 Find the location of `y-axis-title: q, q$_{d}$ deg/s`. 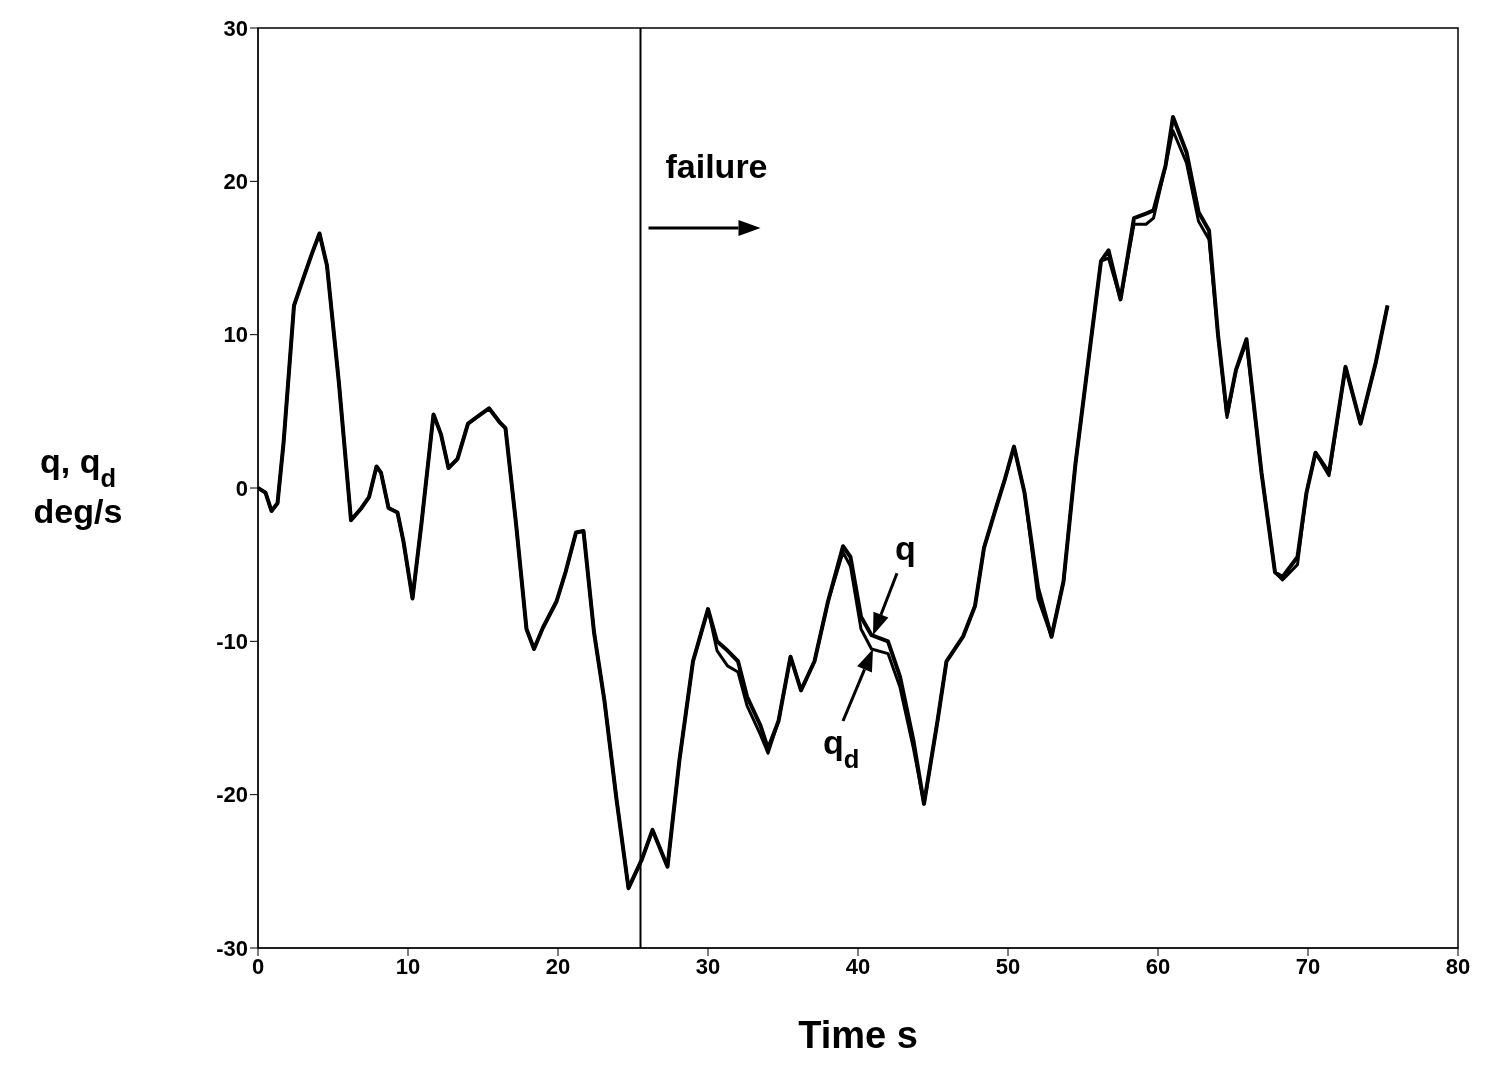

y-axis-title: q, q$_{d}$ deg/s is located at coordinates (78, 486).